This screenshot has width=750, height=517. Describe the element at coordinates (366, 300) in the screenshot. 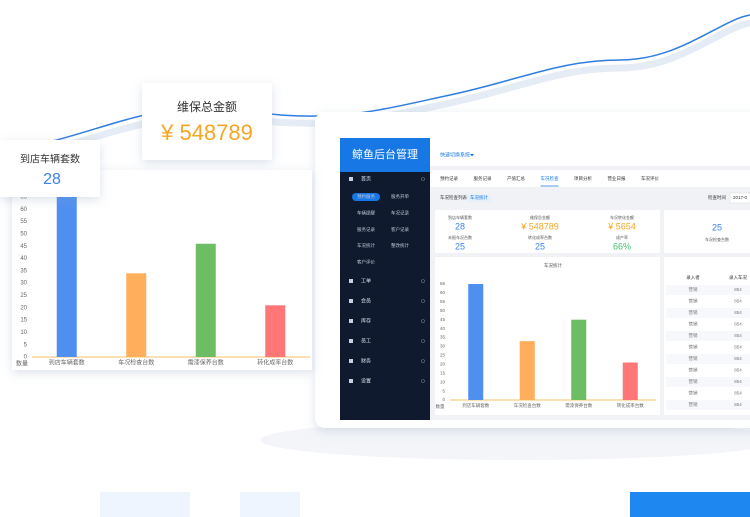

I see `menu-item: 会员` at that location.